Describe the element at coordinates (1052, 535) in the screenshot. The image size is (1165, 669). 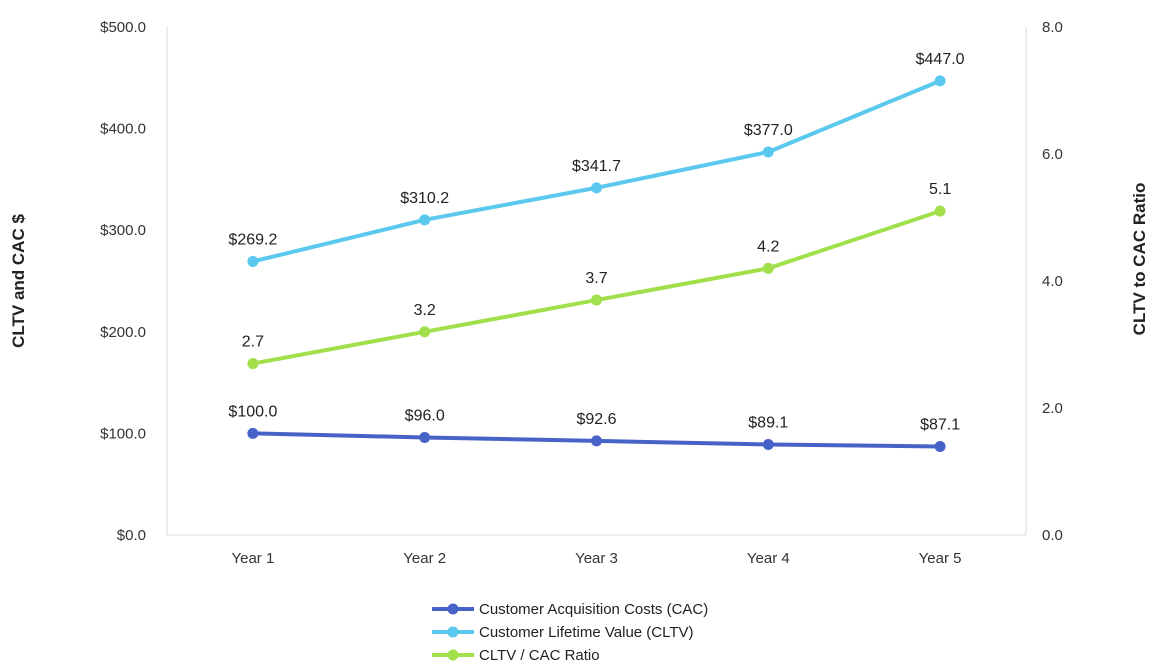
I see `right-tick-label: 0.0` at that location.